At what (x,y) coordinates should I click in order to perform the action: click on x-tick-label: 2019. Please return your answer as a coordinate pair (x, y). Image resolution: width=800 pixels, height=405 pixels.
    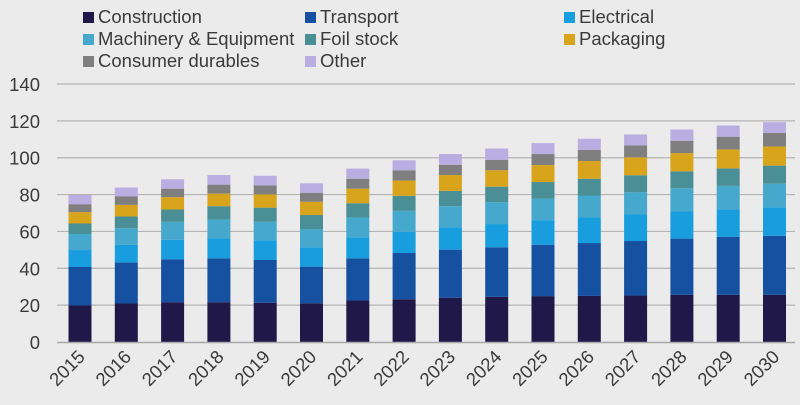
    Looking at the image, I should click on (252, 368).